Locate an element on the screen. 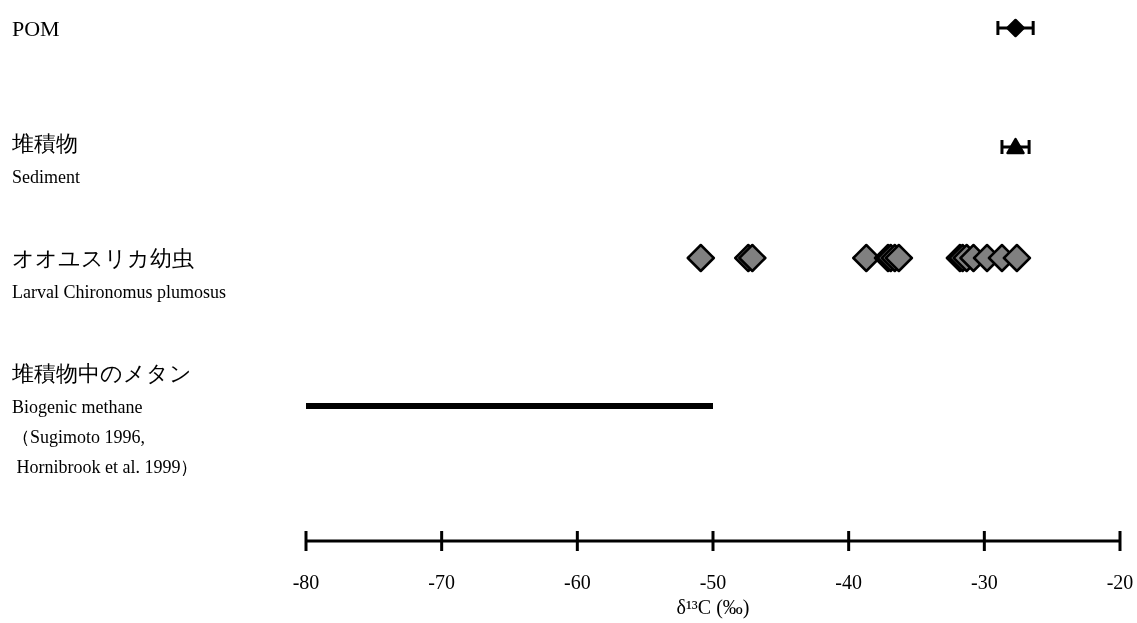 The width and height of the screenshot is (1137, 623). x-tick-label: -70 is located at coordinates (441, 582).